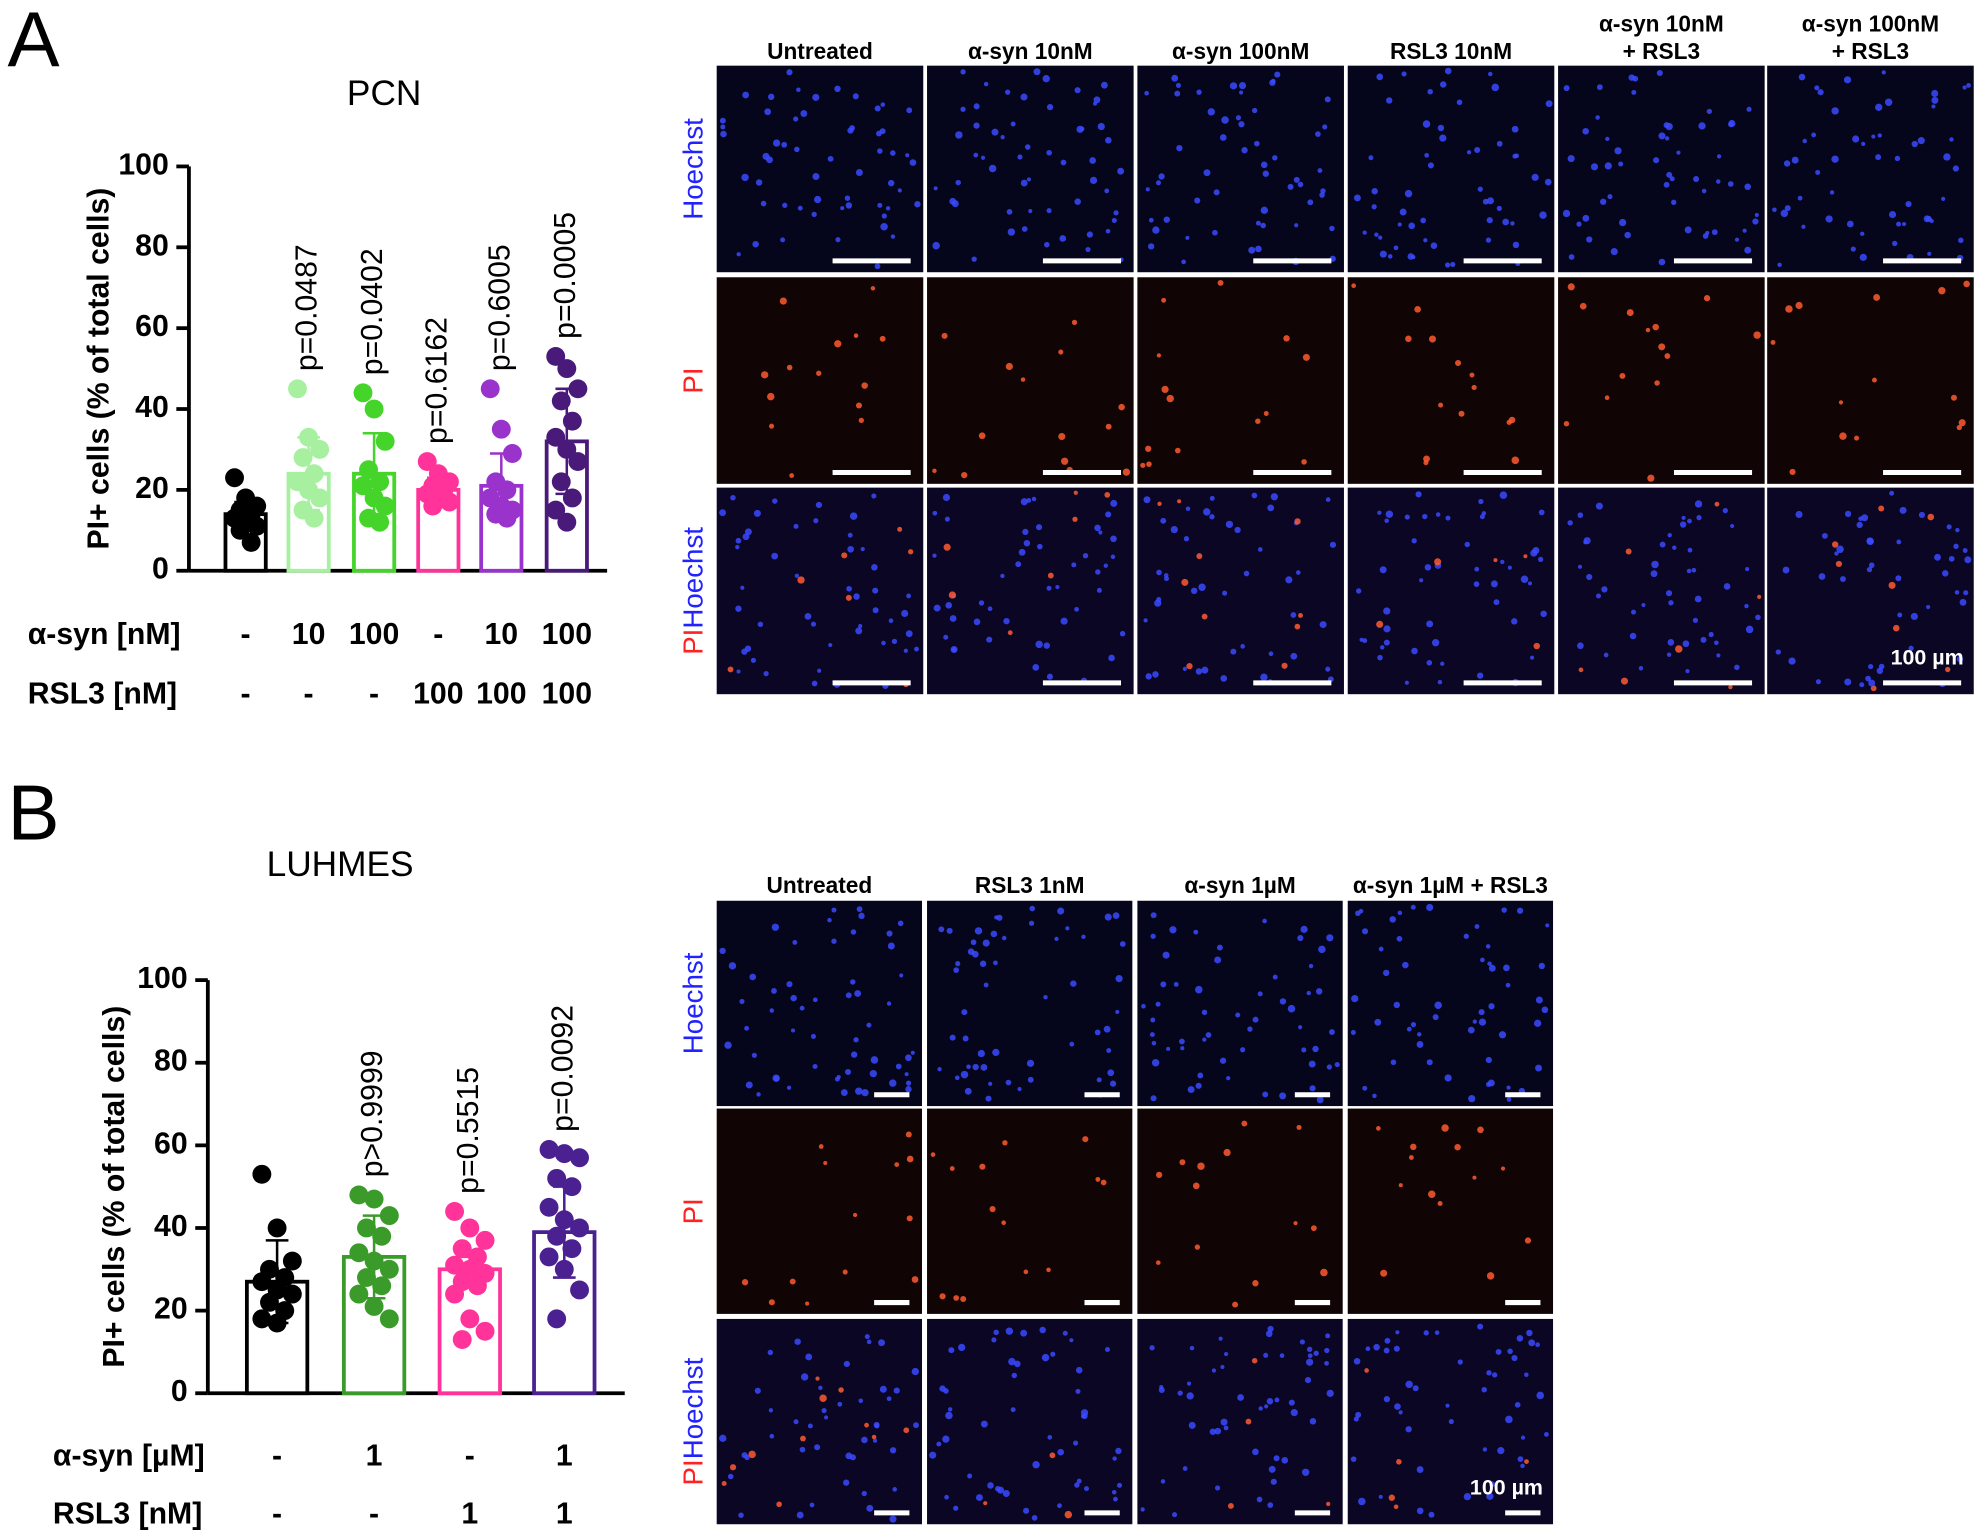 The image size is (1975, 1537). Describe the element at coordinates (693, 642) in the screenshot. I see `row-label-part: PI` at that location.